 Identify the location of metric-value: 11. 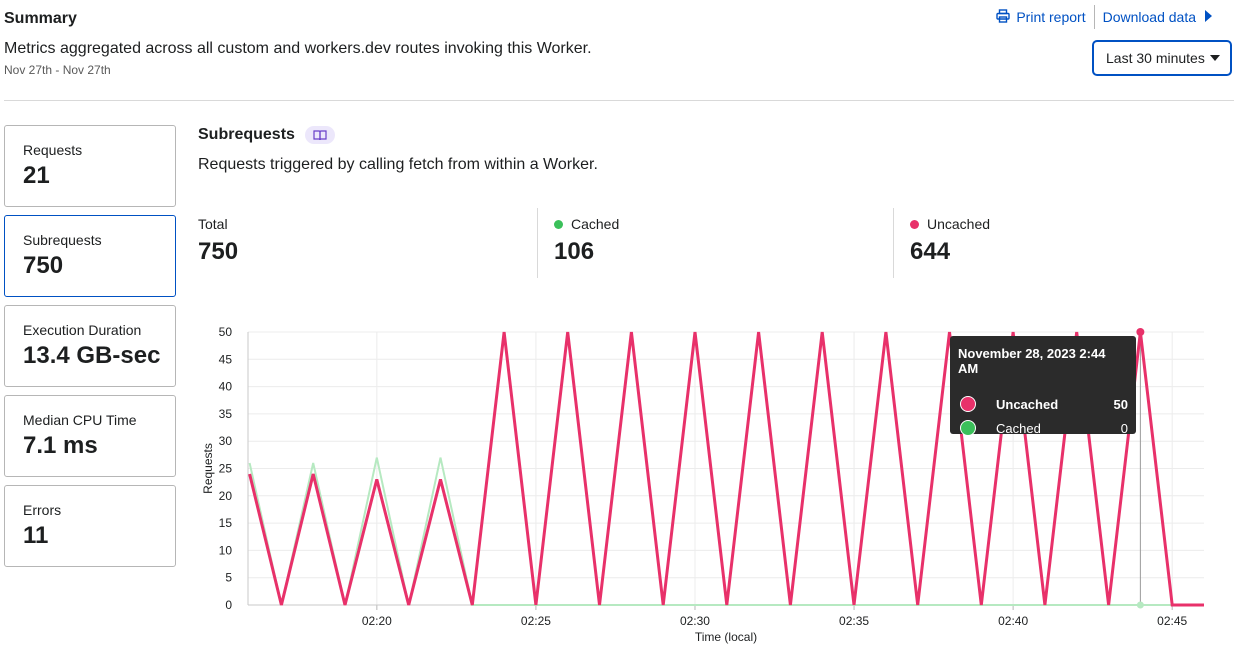
(36, 535).